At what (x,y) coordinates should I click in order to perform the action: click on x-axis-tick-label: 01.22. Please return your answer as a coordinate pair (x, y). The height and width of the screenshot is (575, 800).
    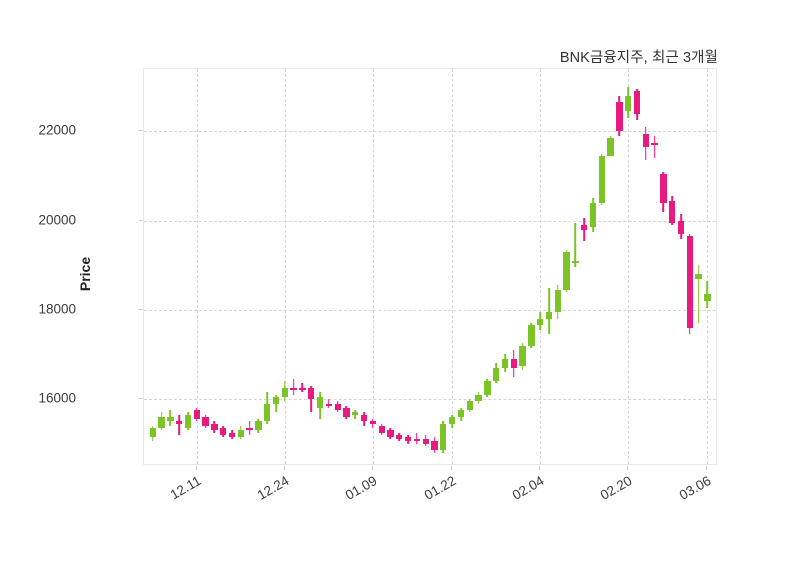
    Looking at the image, I should click on (440, 488).